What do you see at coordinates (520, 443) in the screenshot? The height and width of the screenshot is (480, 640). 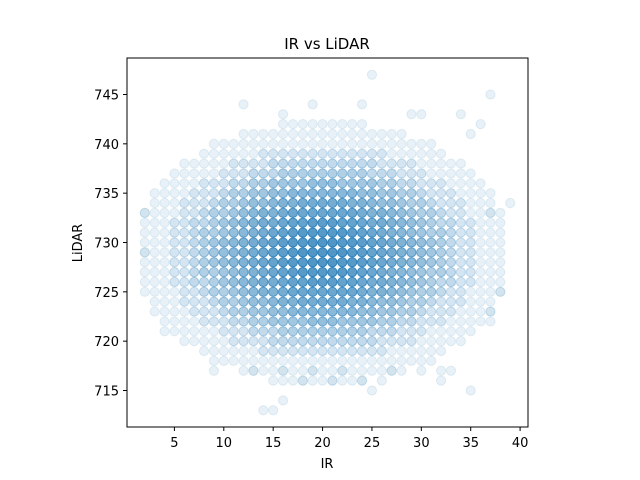 I see `x-tick-label: 40` at bounding box center [520, 443].